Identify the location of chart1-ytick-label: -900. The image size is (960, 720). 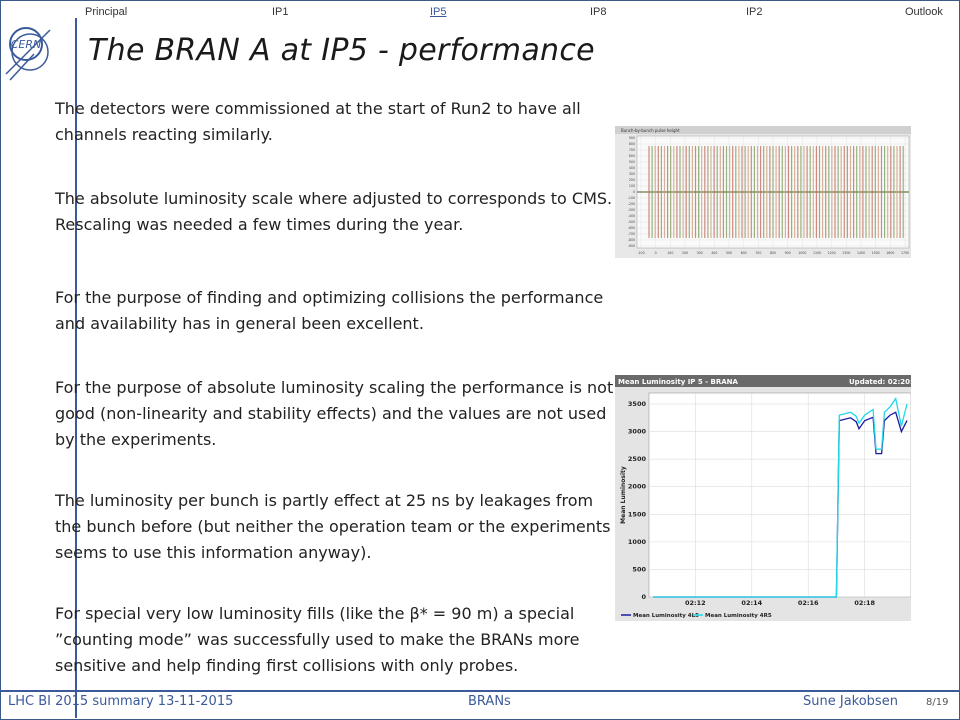
(631, 246).